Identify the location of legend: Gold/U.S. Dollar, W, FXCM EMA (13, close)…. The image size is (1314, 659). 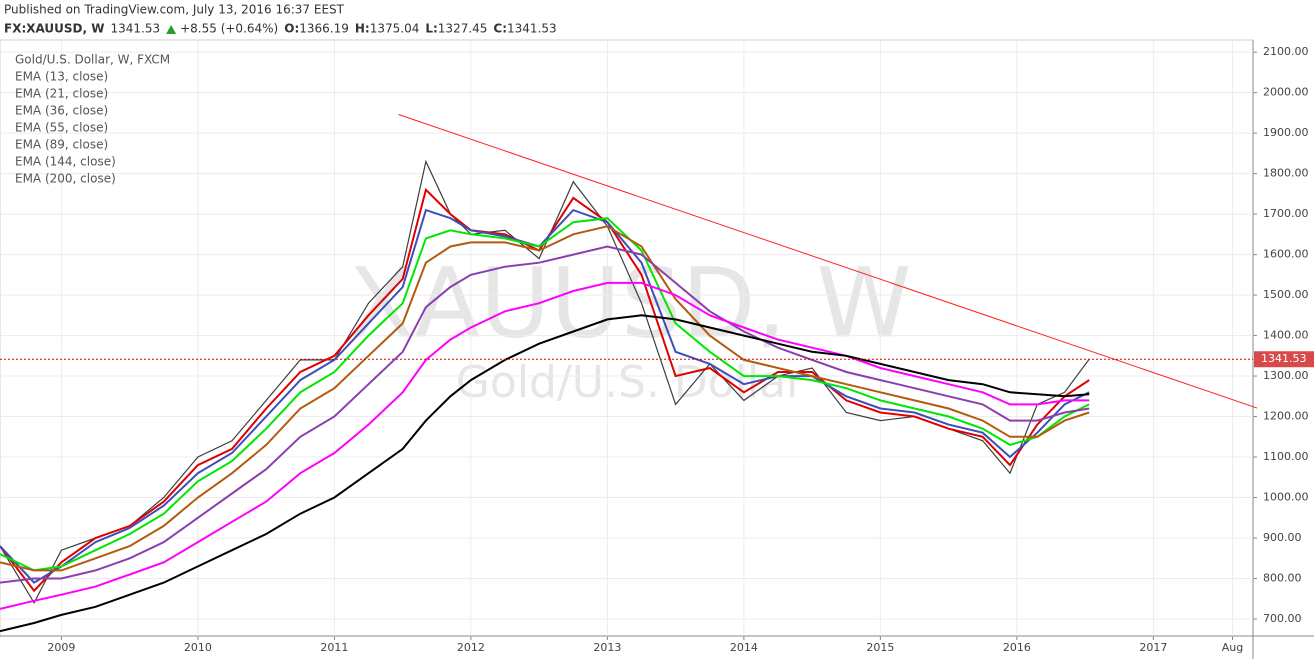
(92, 119).